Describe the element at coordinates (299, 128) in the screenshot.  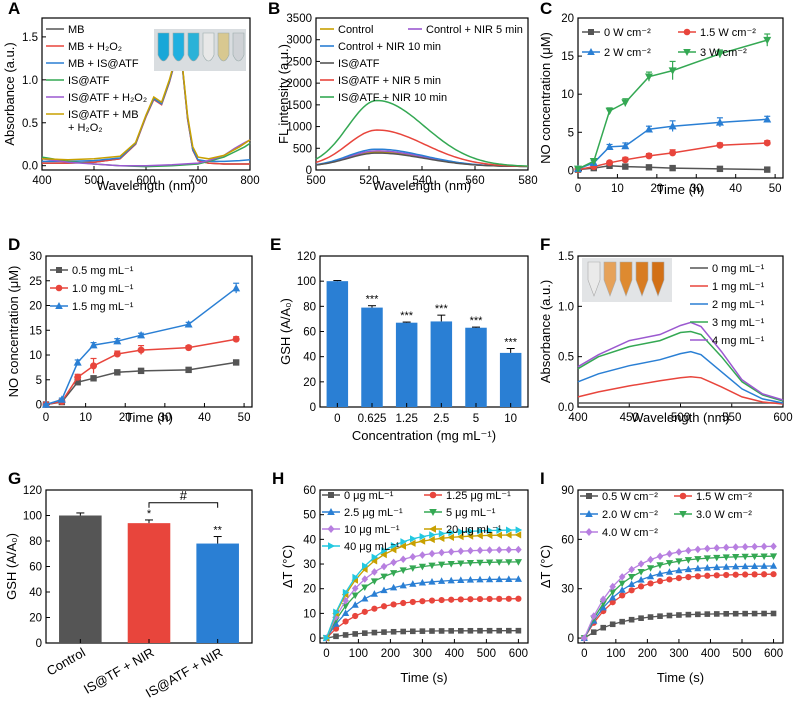
I see `y-tick-label: 1000` at that location.